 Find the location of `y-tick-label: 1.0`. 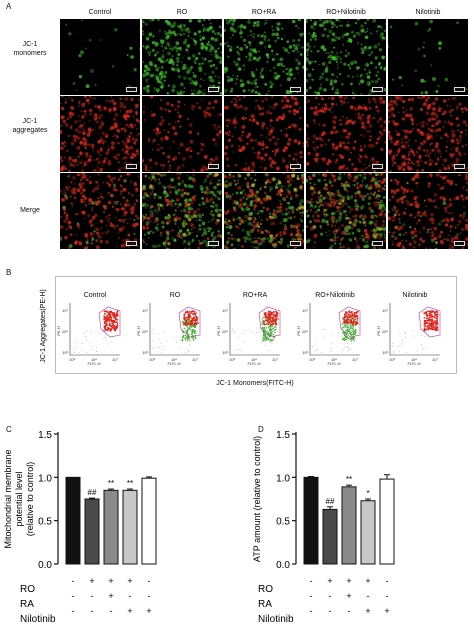

y-tick-label: 1.0 is located at coordinates (283, 478).